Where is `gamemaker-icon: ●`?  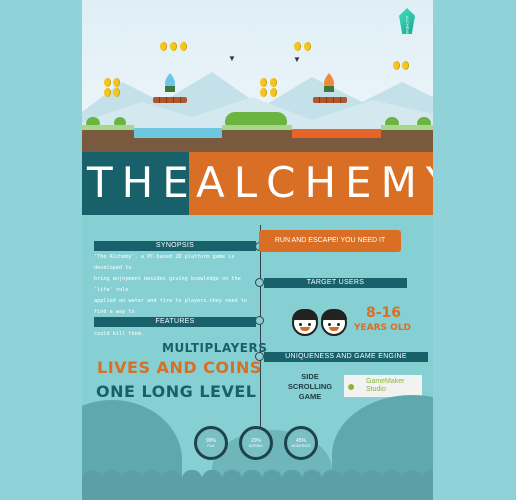
gamemaker-icon: ● is located at coordinates (351, 386).